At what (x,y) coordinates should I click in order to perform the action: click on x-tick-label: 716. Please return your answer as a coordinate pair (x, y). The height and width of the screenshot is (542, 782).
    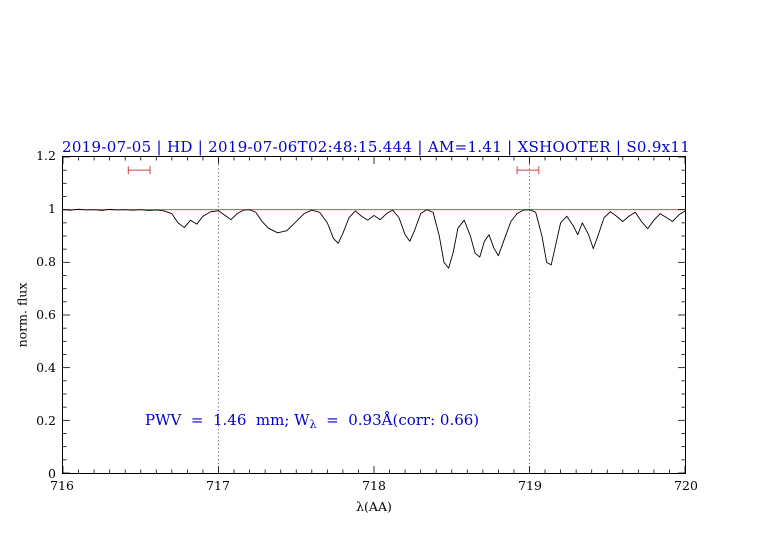
    Looking at the image, I should click on (62, 485).